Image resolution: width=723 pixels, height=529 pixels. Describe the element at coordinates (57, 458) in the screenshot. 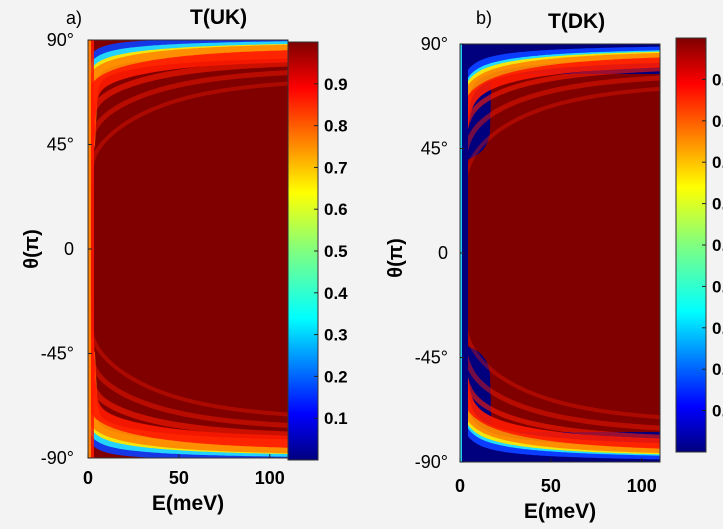

I see `panel-a-y-tick-label: -90°` at that location.